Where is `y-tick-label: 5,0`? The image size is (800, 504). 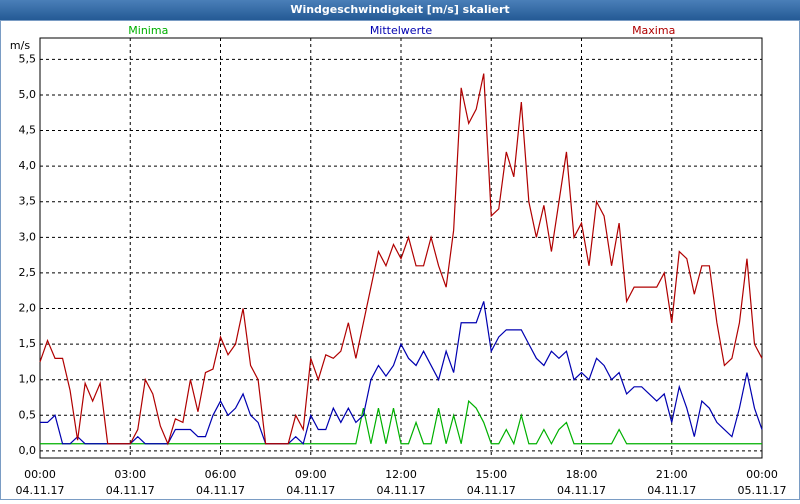 y-tick-label: 5,0 is located at coordinates (28, 94).